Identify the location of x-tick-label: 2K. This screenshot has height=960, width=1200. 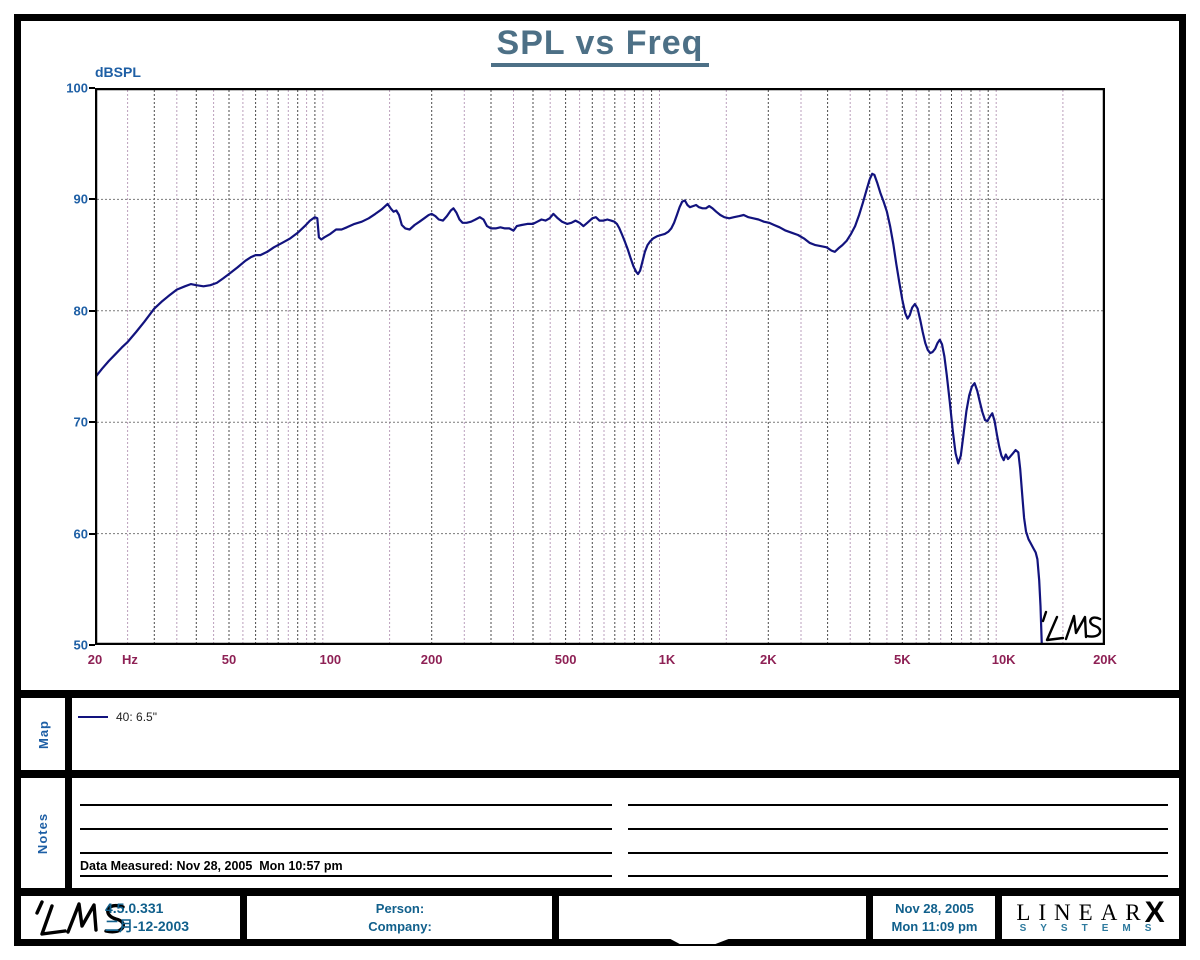
(768, 659).